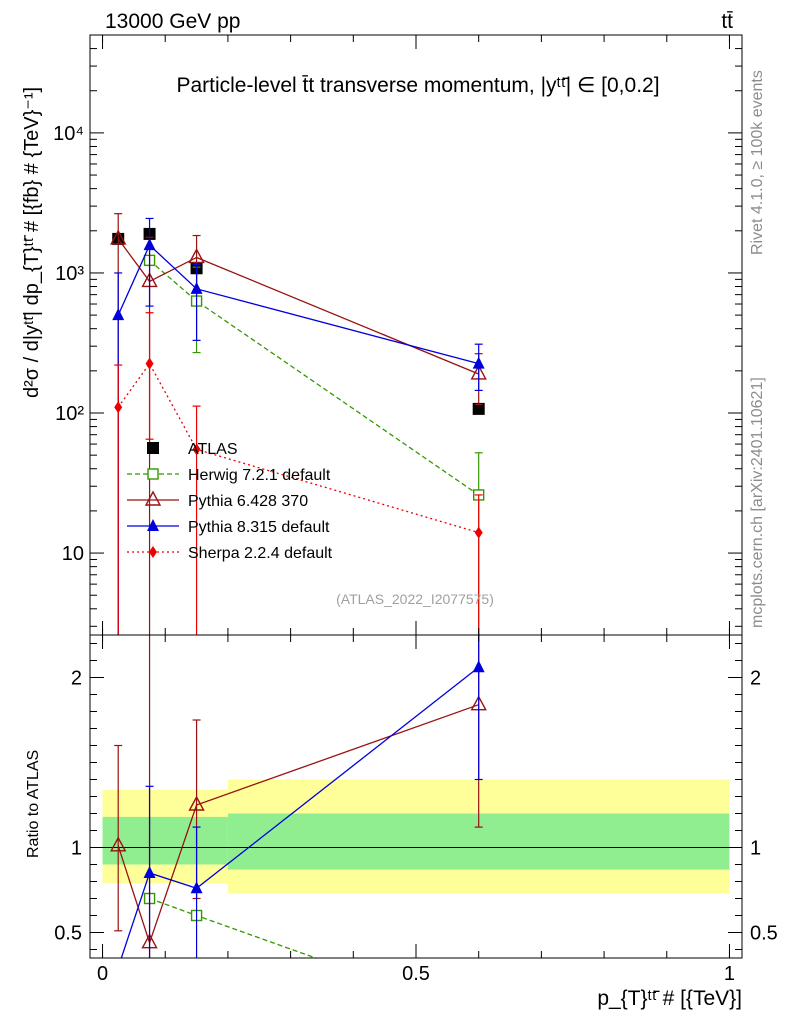  I want to click on x-tick-label: 1, so click(729, 974).